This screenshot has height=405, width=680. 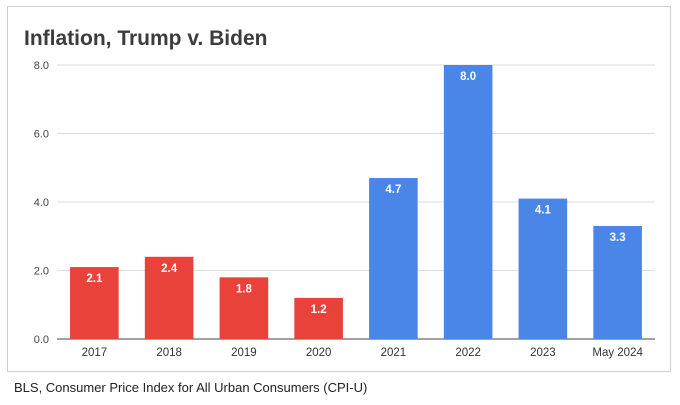 What do you see at coordinates (41, 272) in the screenshot?
I see `y-tick-label: 2.0` at bounding box center [41, 272].